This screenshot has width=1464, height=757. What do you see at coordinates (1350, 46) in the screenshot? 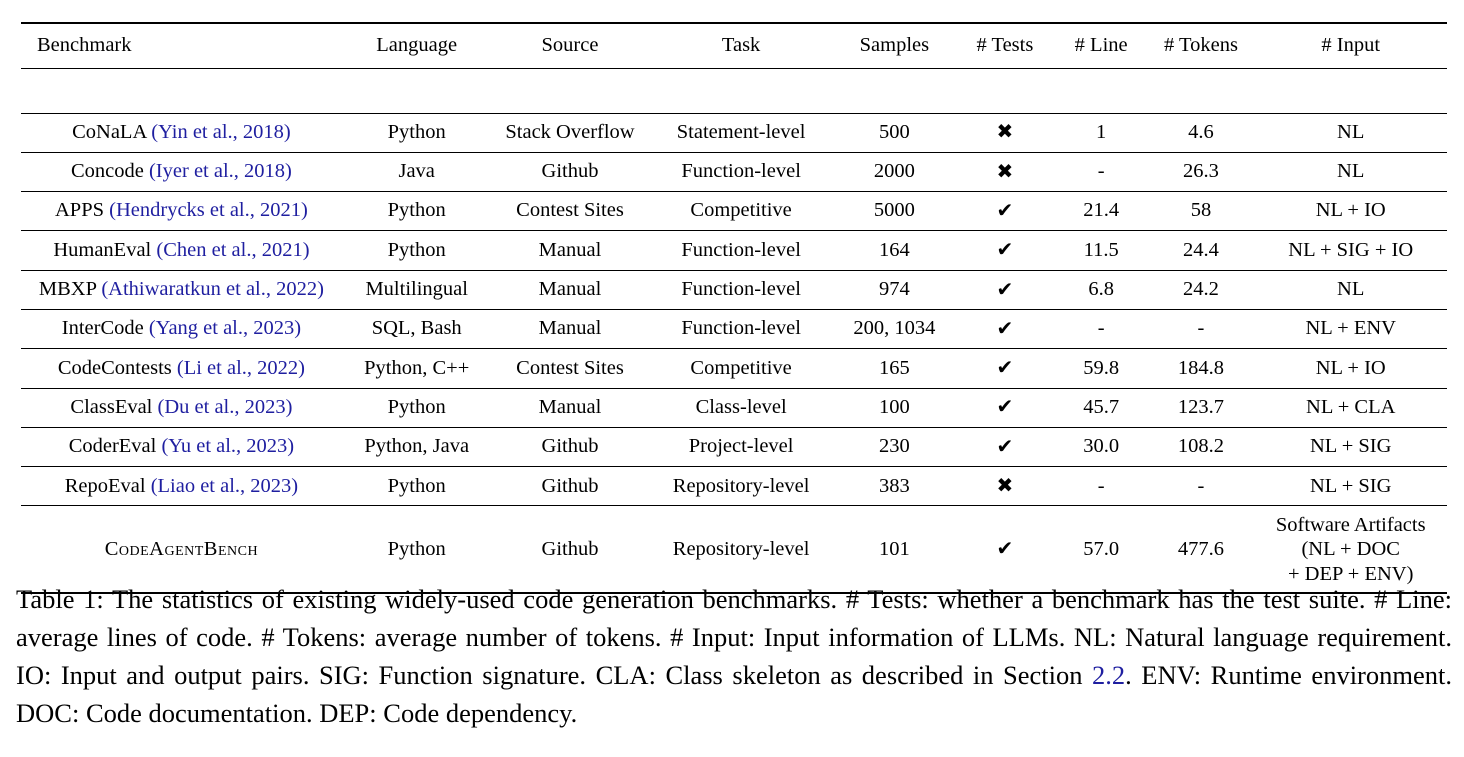
I see `header-input: # Input` at bounding box center [1350, 46].